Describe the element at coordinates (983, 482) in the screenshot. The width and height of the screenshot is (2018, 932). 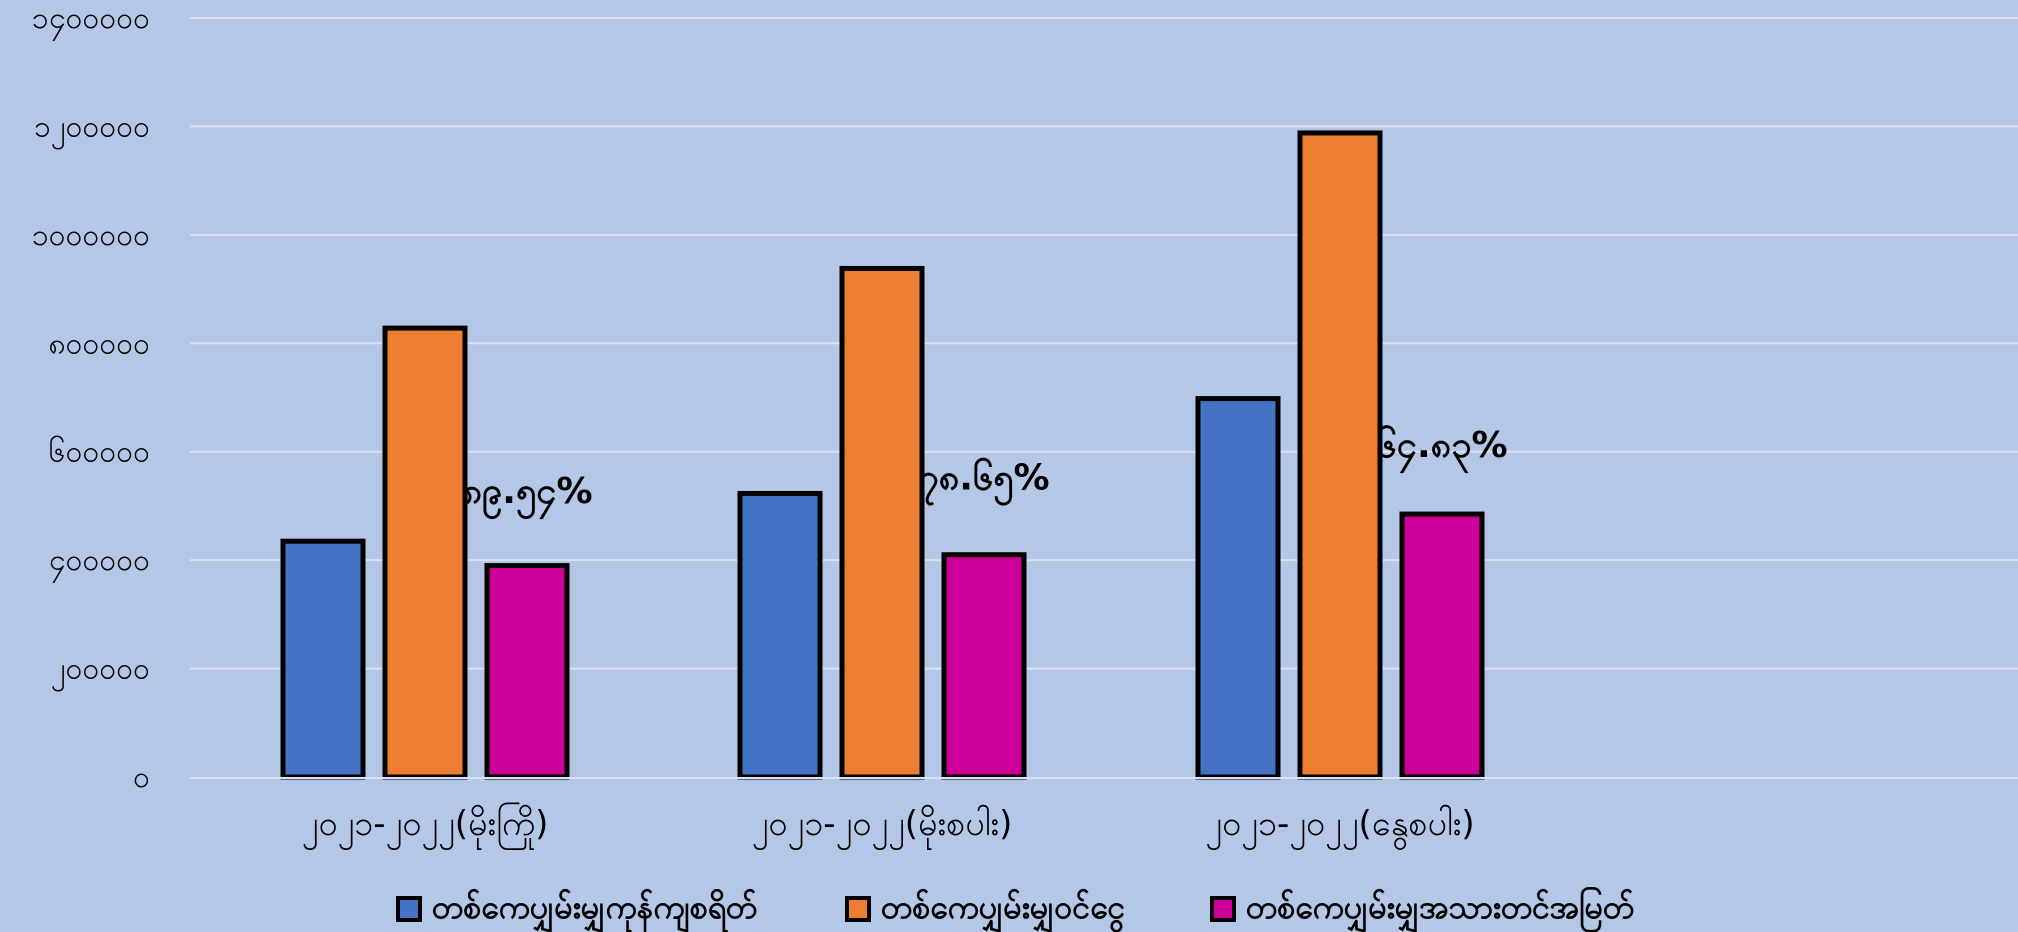
I see `data-label: ၇၈.၆၅%` at that location.